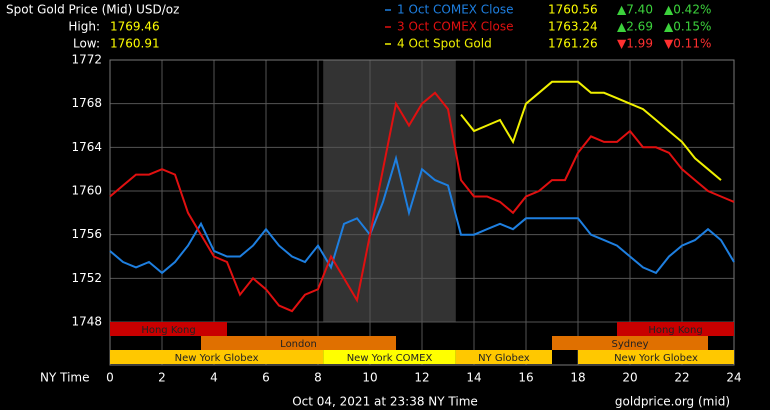  Describe the element at coordinates (86, 103) in the screenshot. I see `y-tick-label: 1768` at that location.